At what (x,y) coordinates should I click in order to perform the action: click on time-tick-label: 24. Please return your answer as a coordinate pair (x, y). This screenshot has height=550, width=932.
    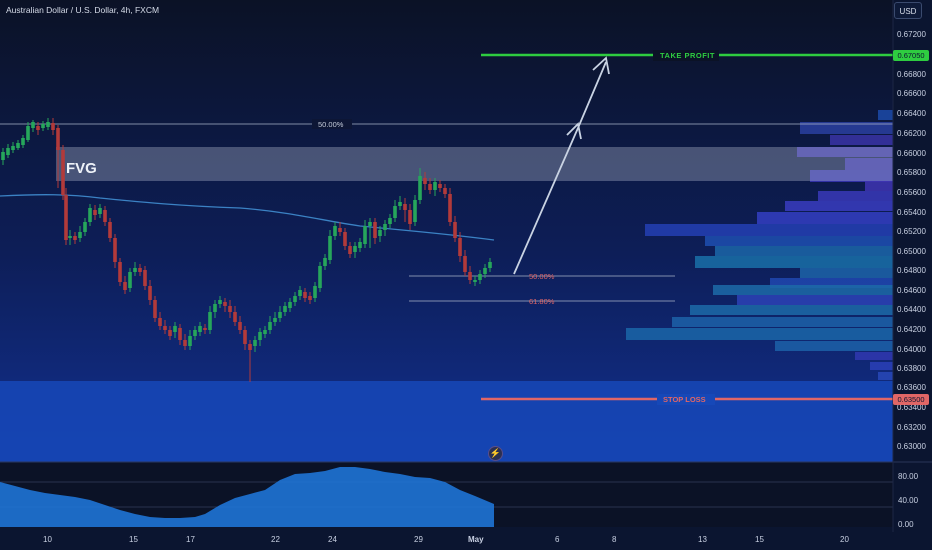
    Looking at the image, I should click on (332, 539).